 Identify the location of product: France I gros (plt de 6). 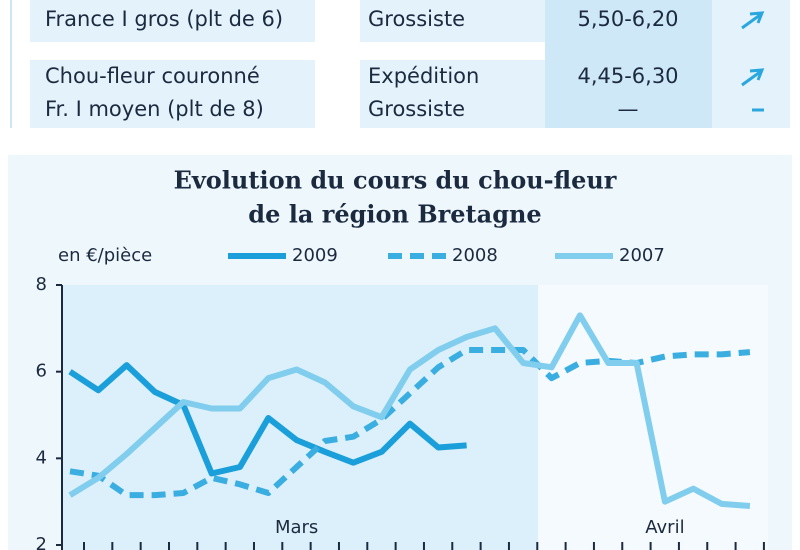
(164, 19).